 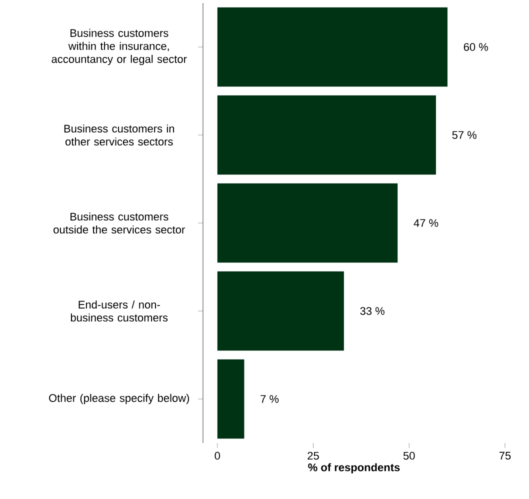 I want to click on data-label: 33 %, so click(x=372, y=311).